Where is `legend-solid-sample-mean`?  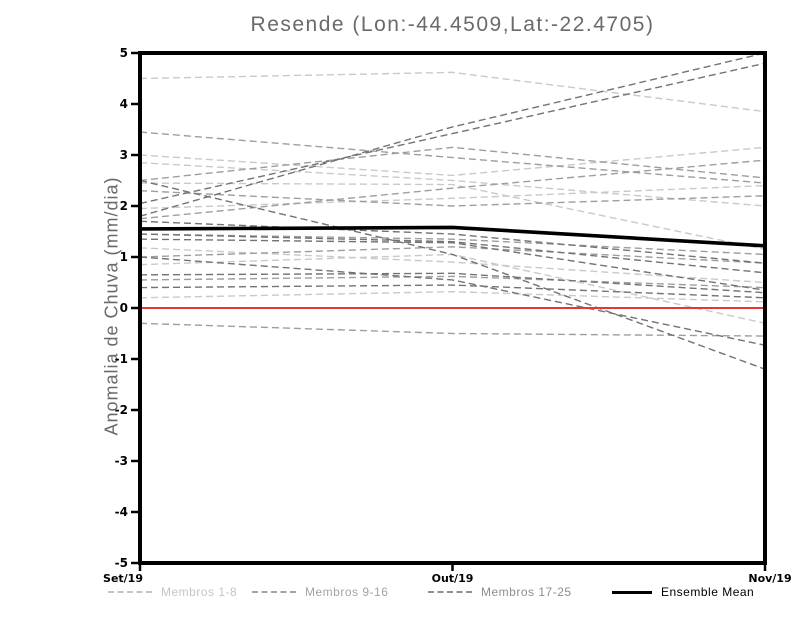 legend-solid-sample-mean is located at coordinates (632, 592).